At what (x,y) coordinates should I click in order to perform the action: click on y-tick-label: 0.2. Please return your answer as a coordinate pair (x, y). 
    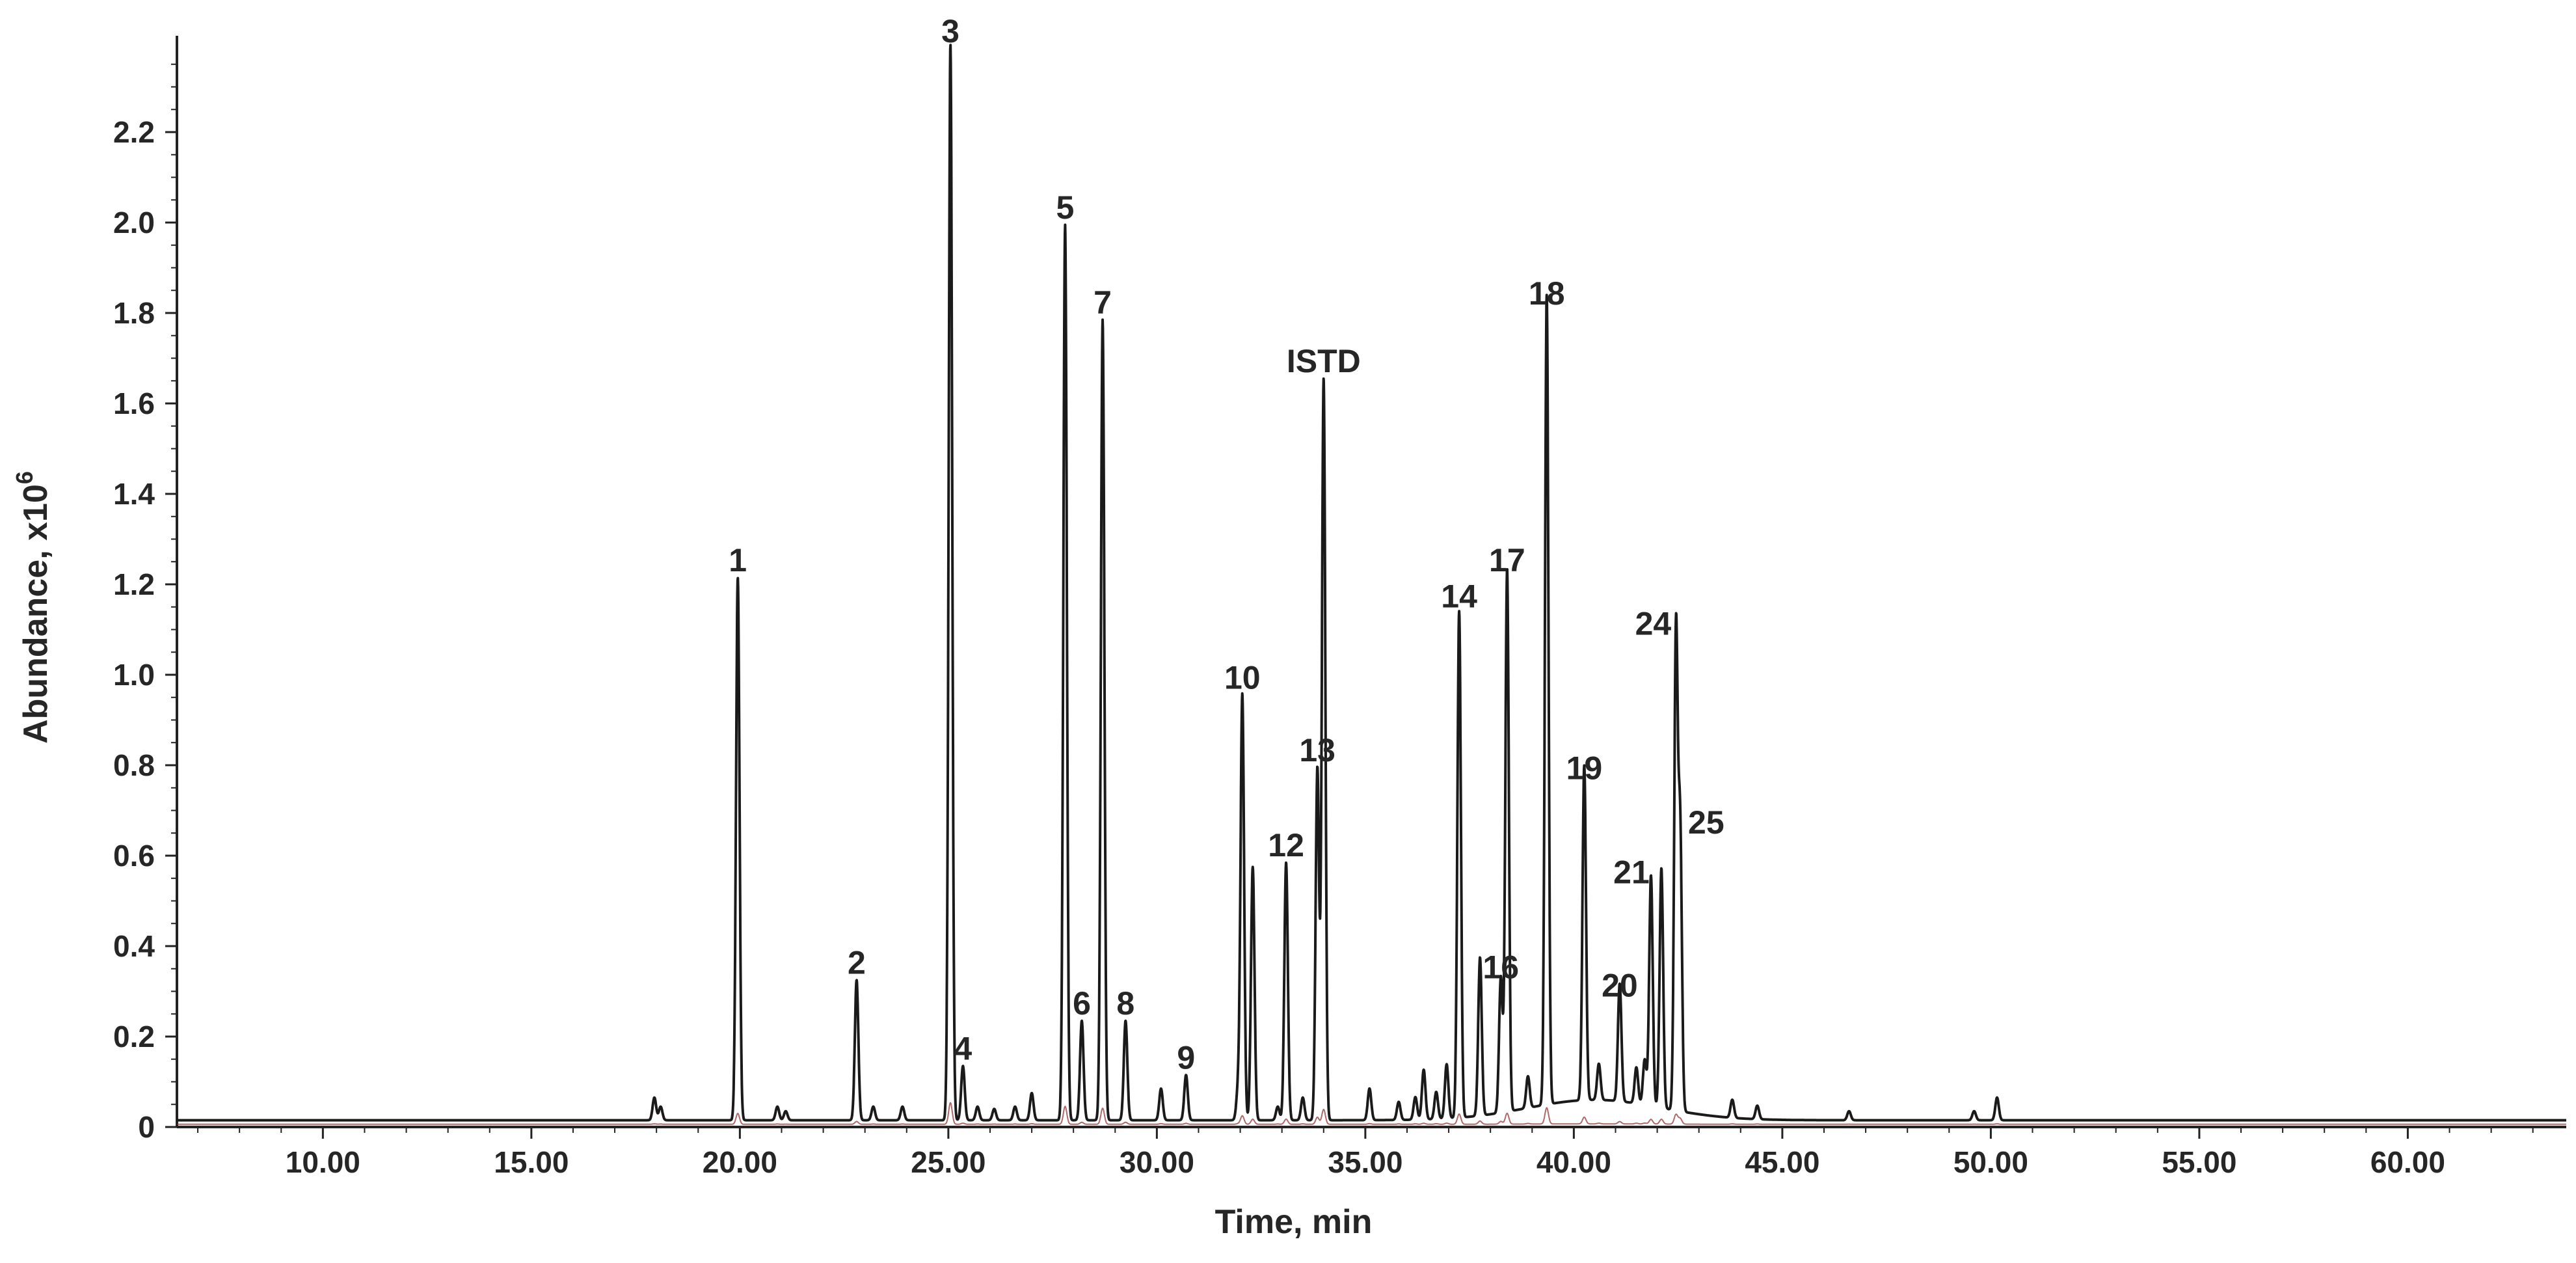
    Looking at the image, I should click on (134, 1036).